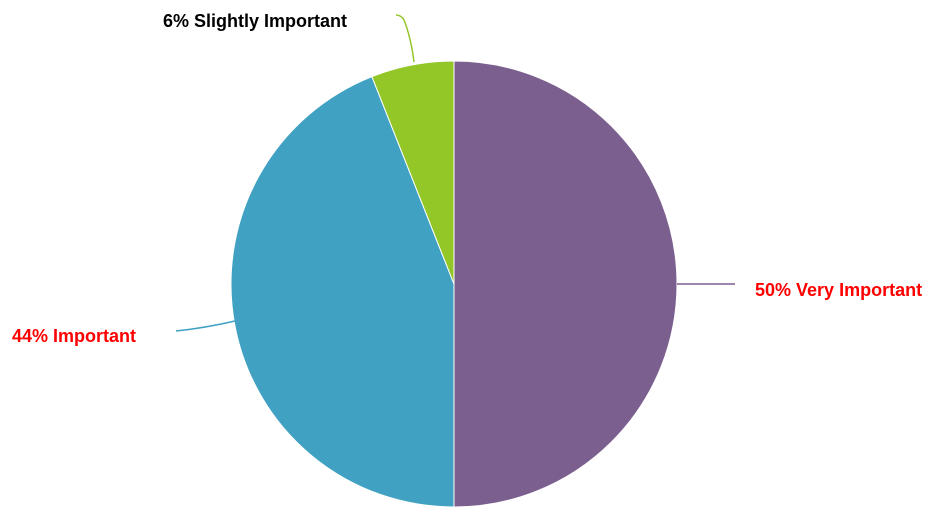 The image size is (949, 508). What do you see at coordinates (255, 21) in the screenshot?
I see `slice-label-slightly-important: 6% Slightly Important` at bounding box center [255, 21].